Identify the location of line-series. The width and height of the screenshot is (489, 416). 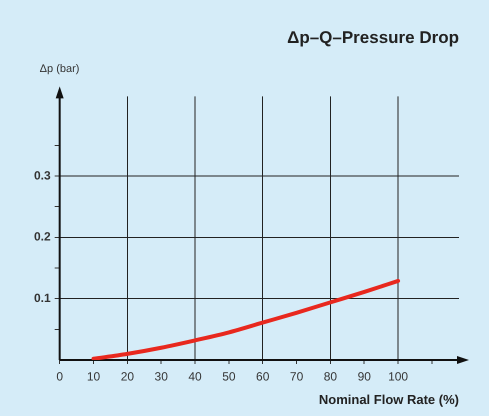
(246, 319).